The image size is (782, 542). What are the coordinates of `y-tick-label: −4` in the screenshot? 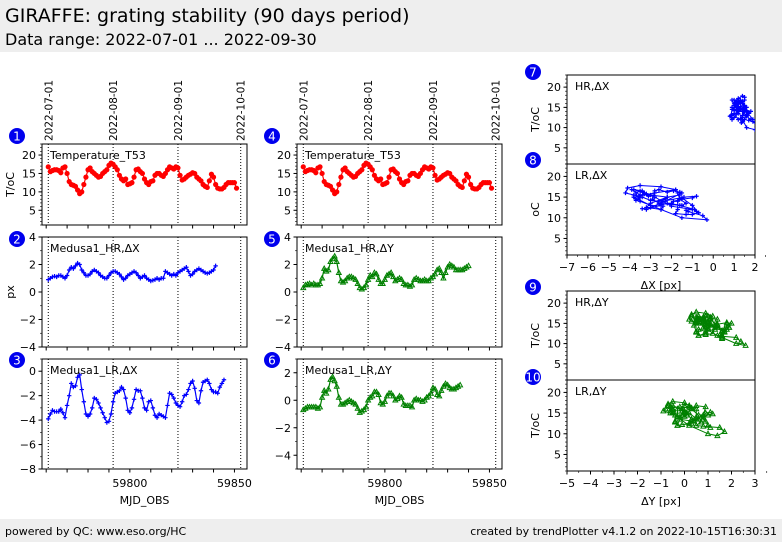 It's located at (283, 455).